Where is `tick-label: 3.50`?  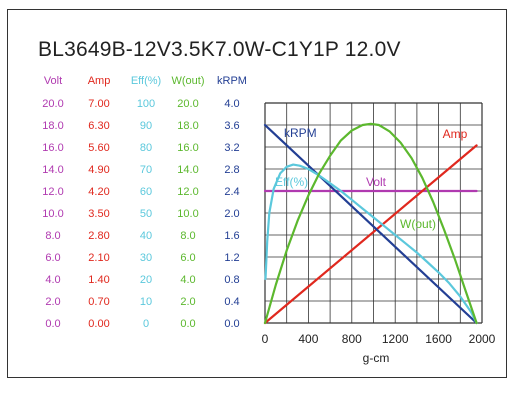
tick-label: 3.50 is located at coordinates (98, 214).